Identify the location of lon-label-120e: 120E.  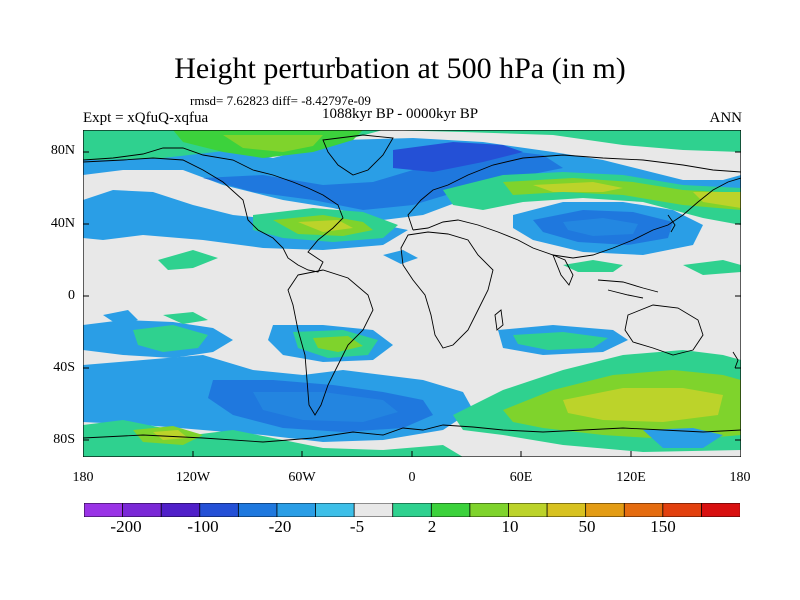
(631, 477).